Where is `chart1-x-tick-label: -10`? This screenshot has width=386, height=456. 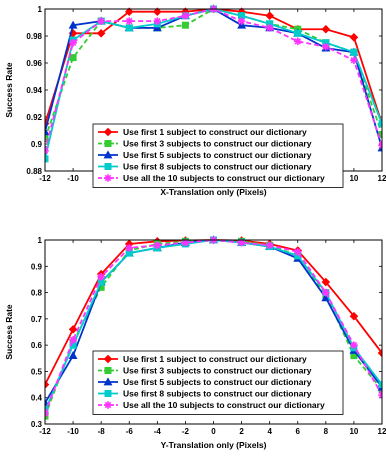 chart1-x-tick-label: -10 is located at coordinates (73, 178).